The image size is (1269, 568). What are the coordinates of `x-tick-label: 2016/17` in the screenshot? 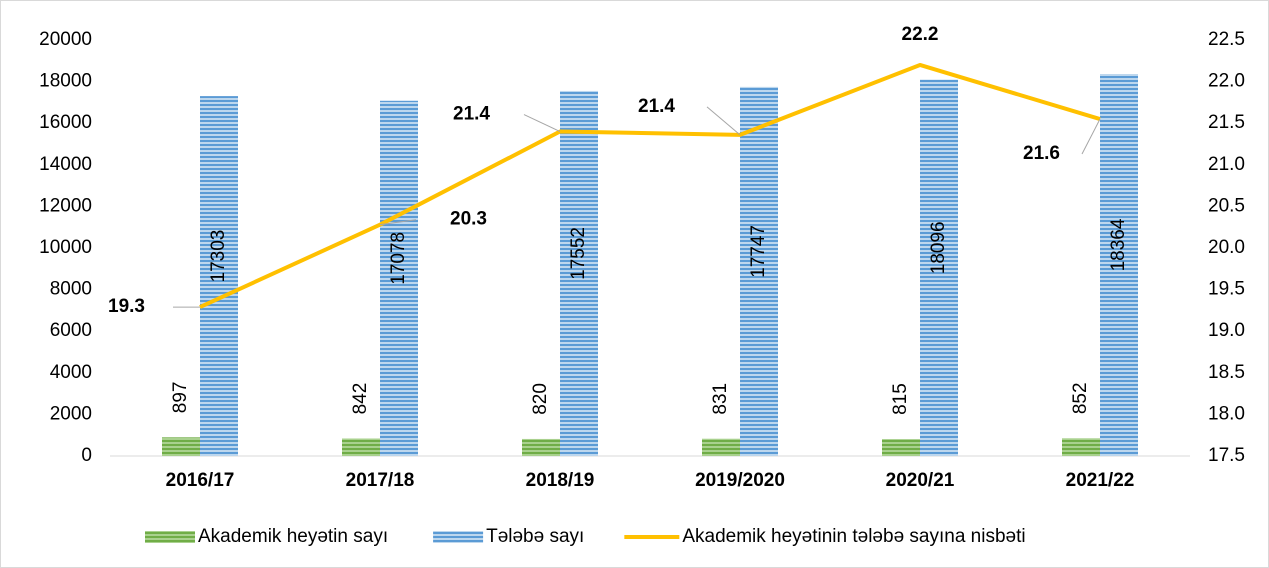 It's located at (200, 480).